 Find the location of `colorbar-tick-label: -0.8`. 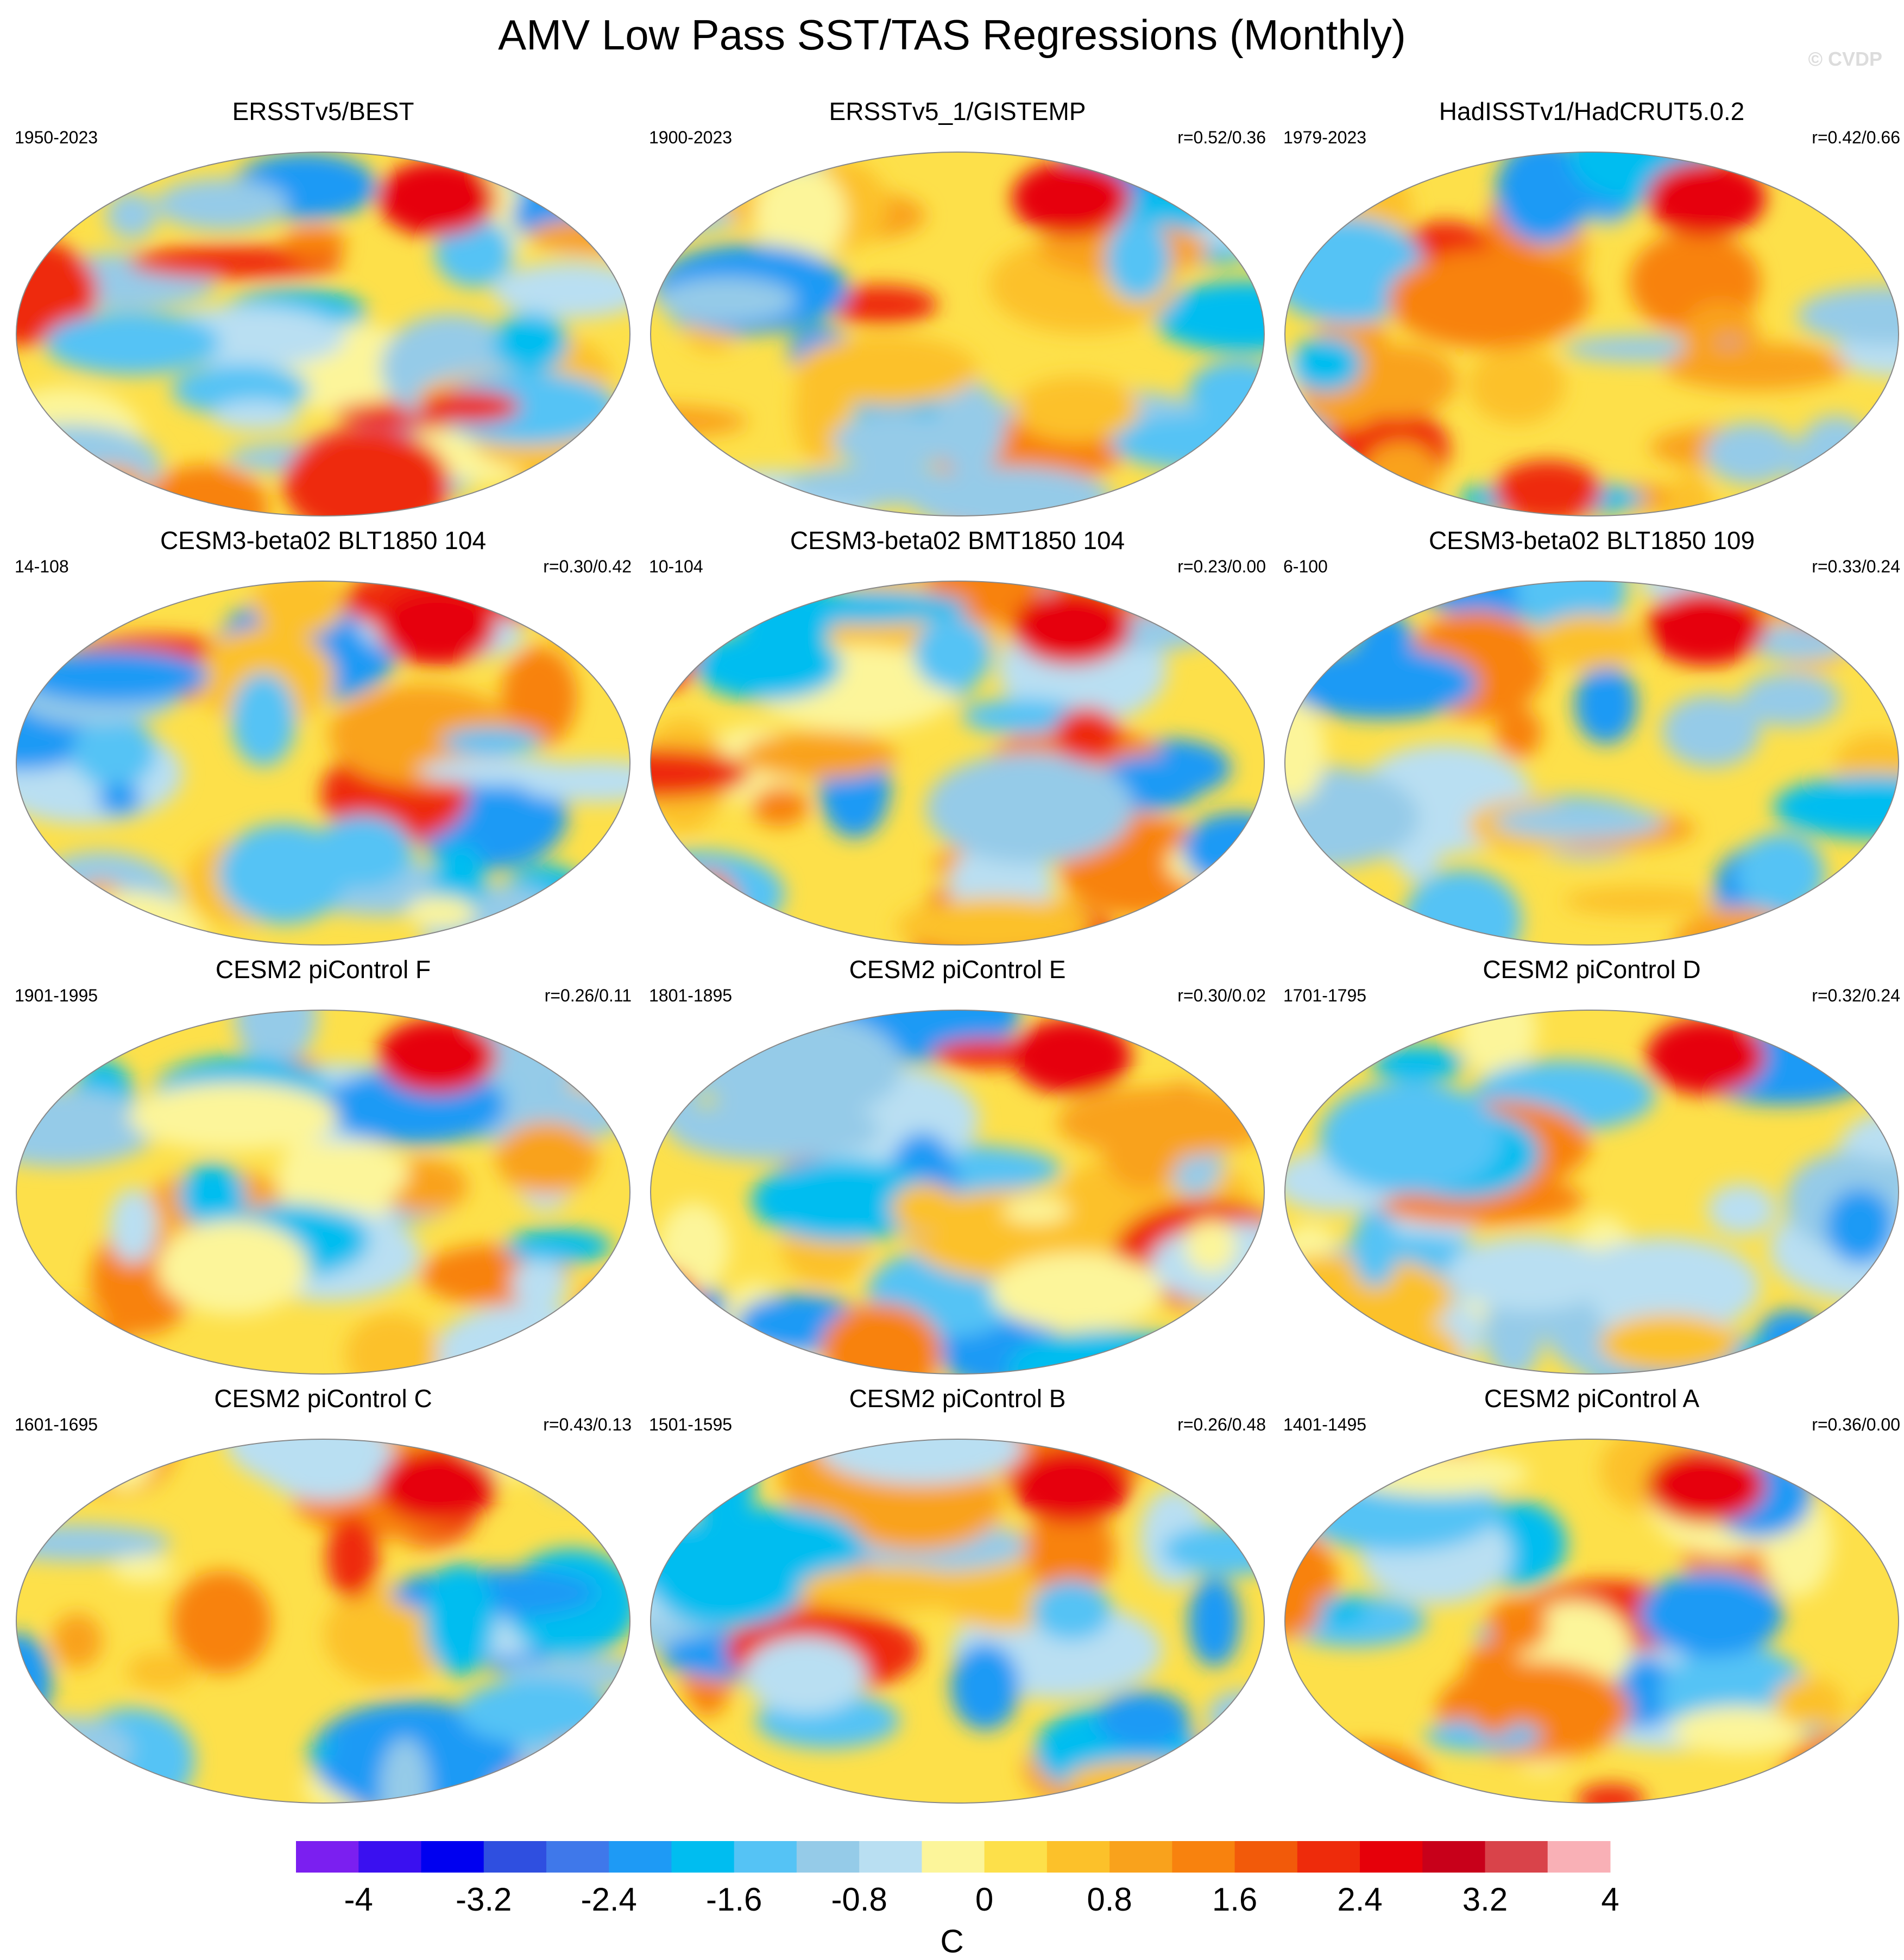

colorbar-tick-label: -0.8 is located at coordinates (859, 1899).